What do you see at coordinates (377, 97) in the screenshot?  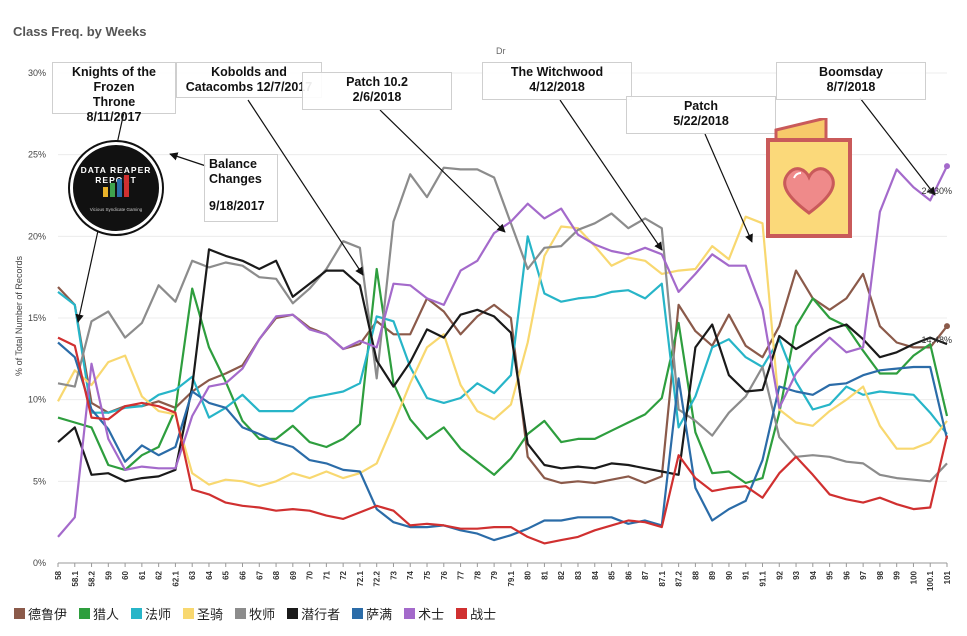 I see `annotation-line: 2/6/2018` at bounding box center [377, 97].